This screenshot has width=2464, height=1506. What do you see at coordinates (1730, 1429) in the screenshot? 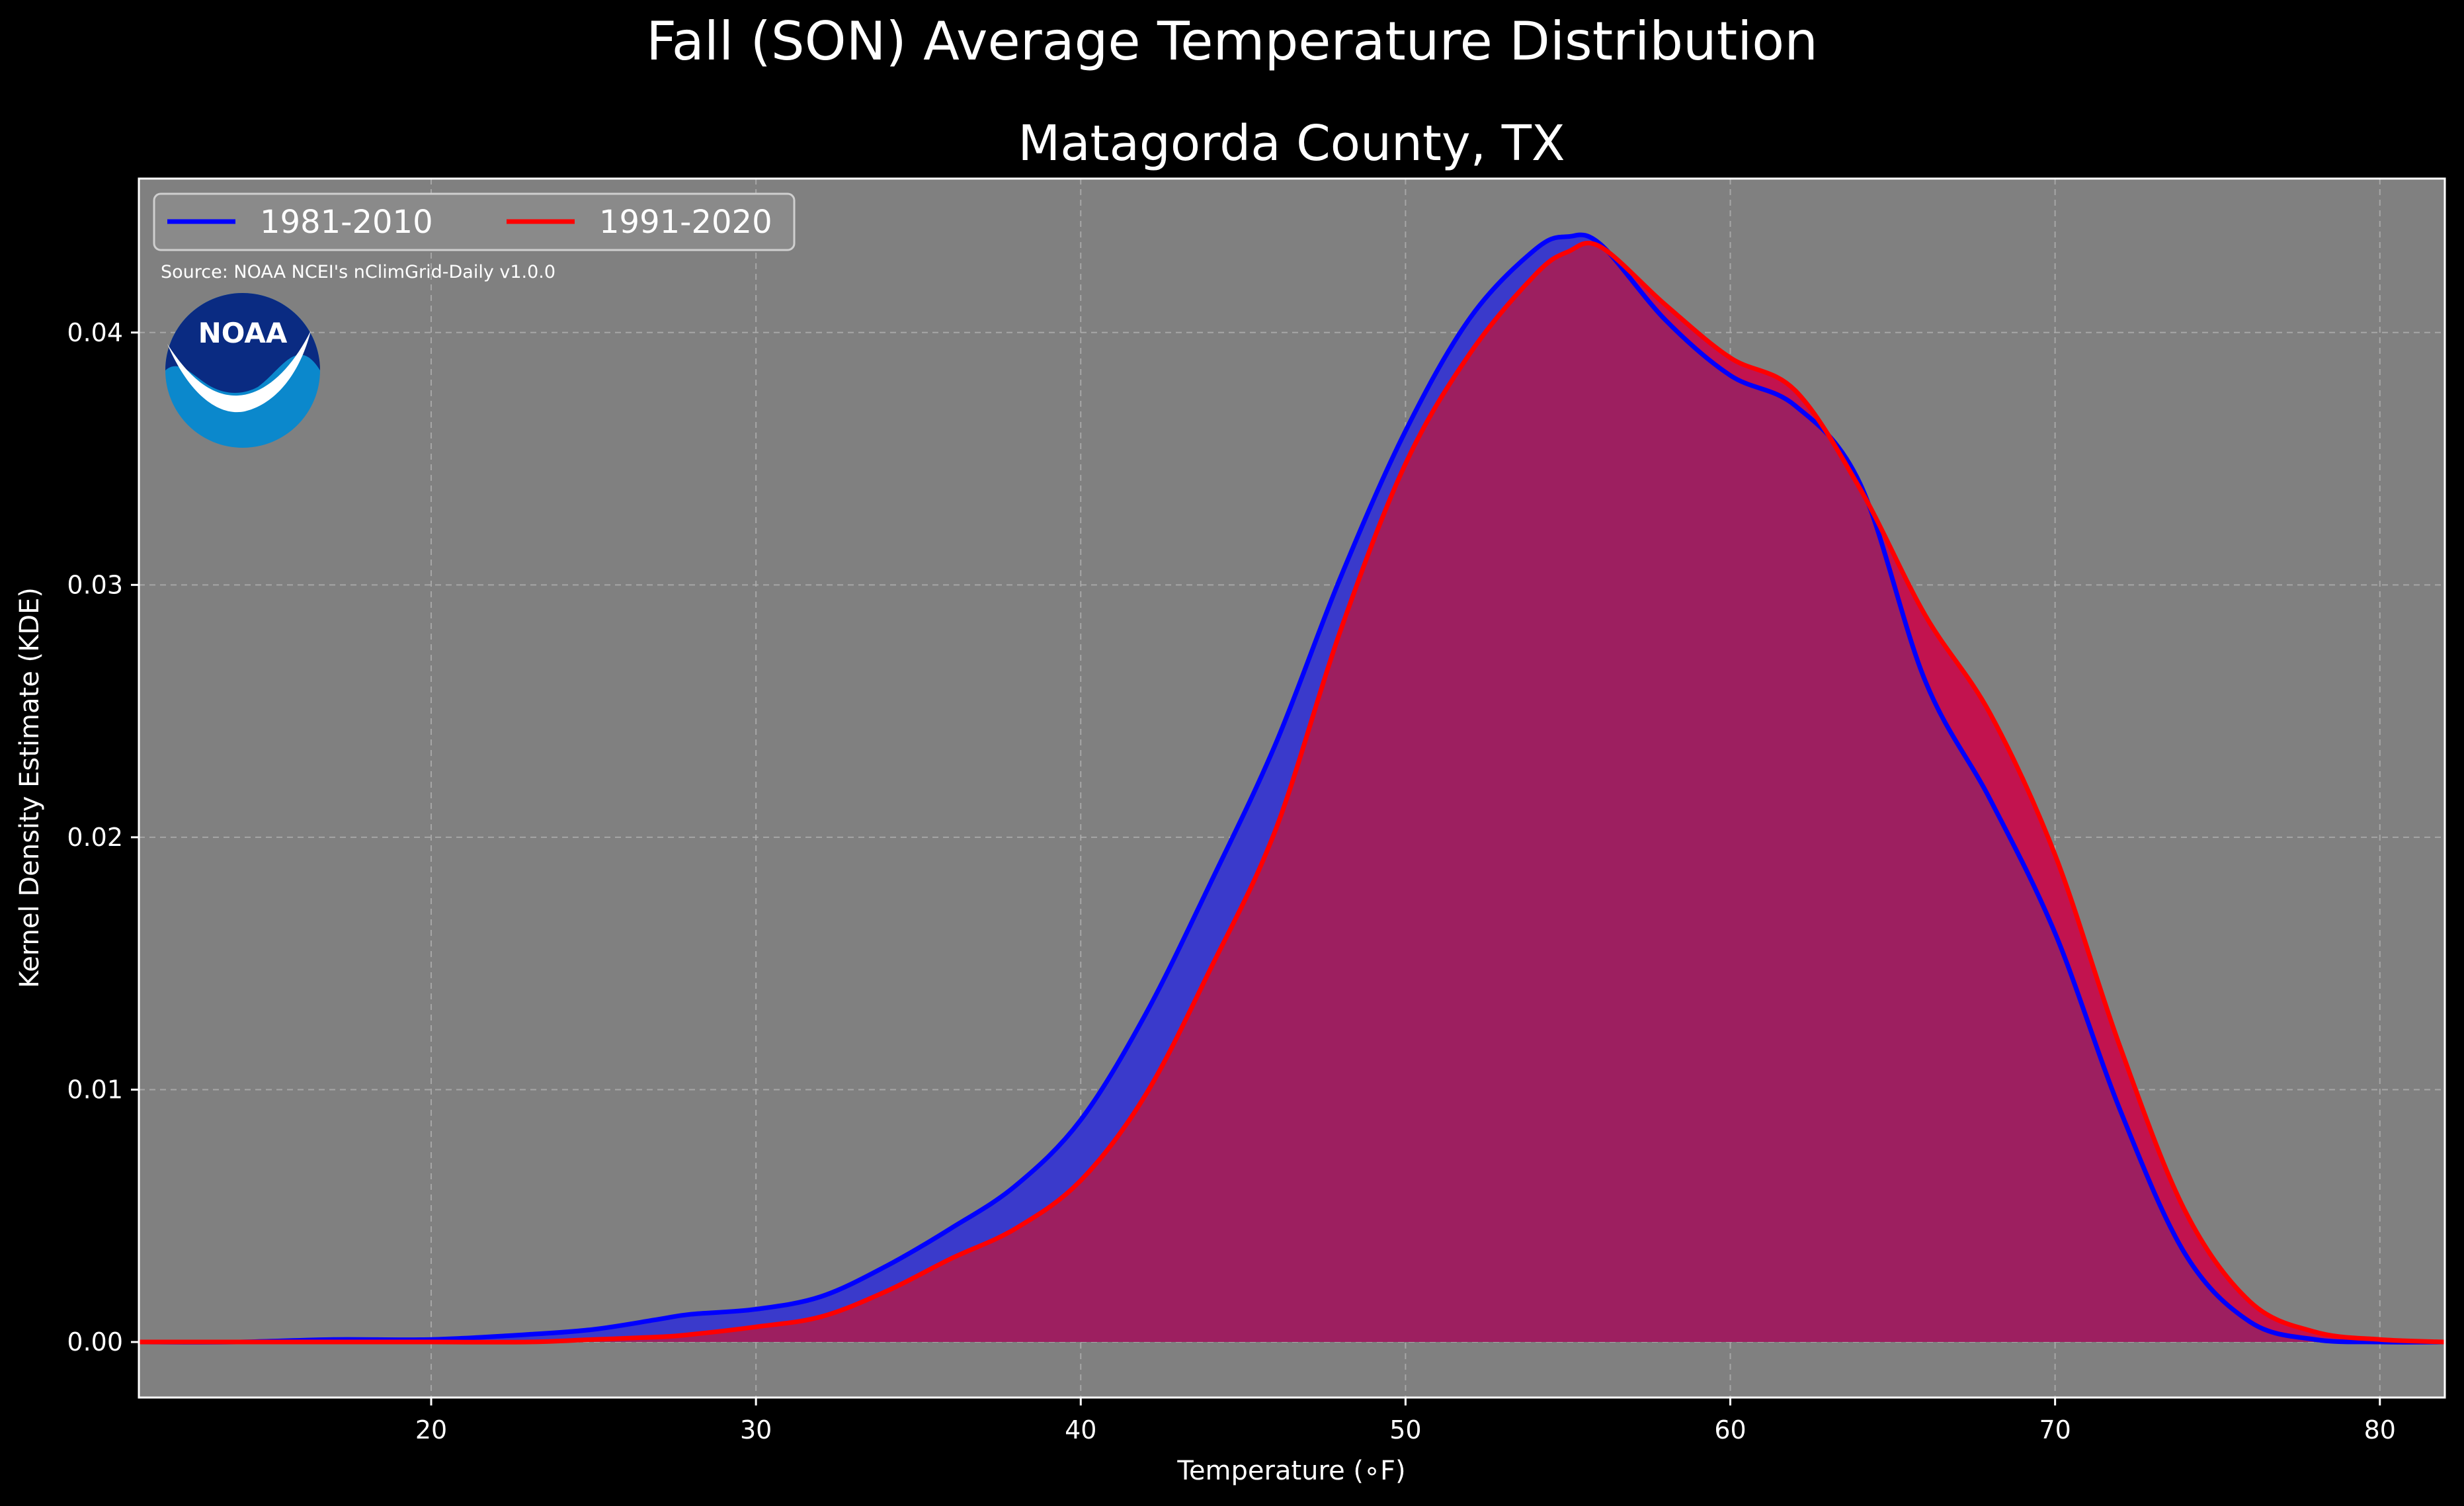
I see `x-tick-label: 60` at bounding box center [1730, 1429].